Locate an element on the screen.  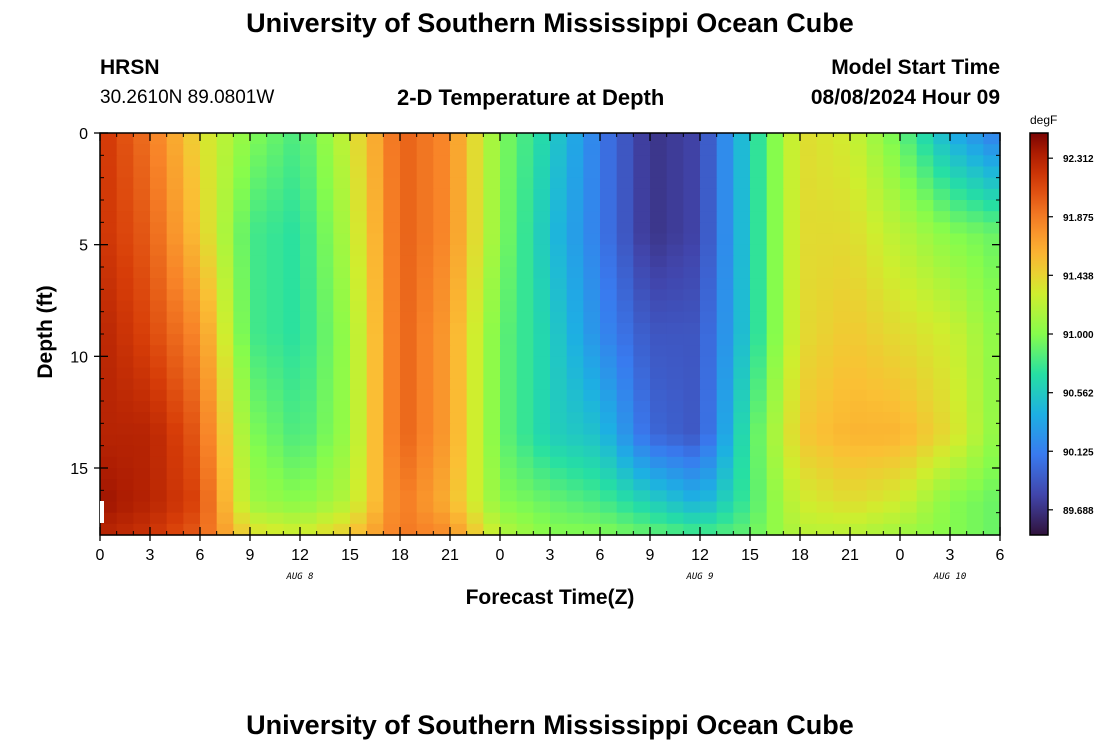
surface-marker is located at coordinates (102, 512).